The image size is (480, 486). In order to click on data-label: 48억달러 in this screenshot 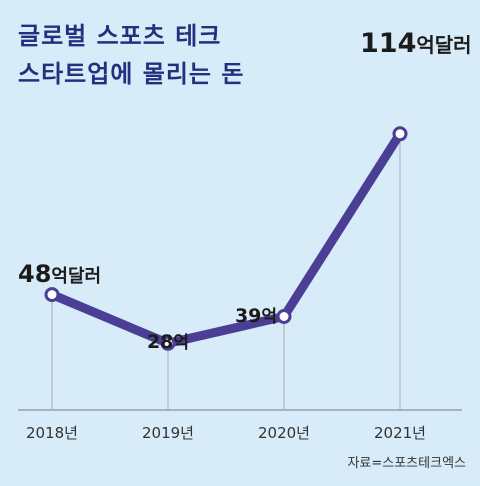, I will do `click(59, 274)`.